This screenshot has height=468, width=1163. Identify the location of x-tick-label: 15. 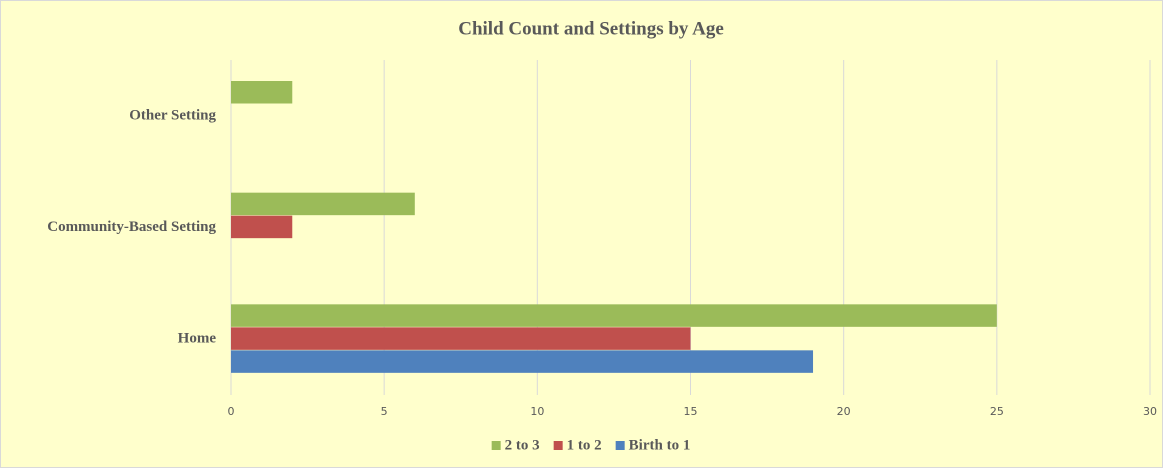
(691, 411).